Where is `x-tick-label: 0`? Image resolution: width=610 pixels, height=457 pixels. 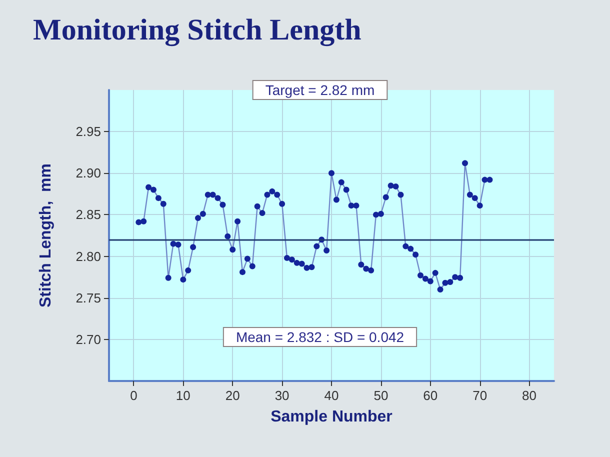 x-tick-label: 0 is located at coordinates (134, 395).